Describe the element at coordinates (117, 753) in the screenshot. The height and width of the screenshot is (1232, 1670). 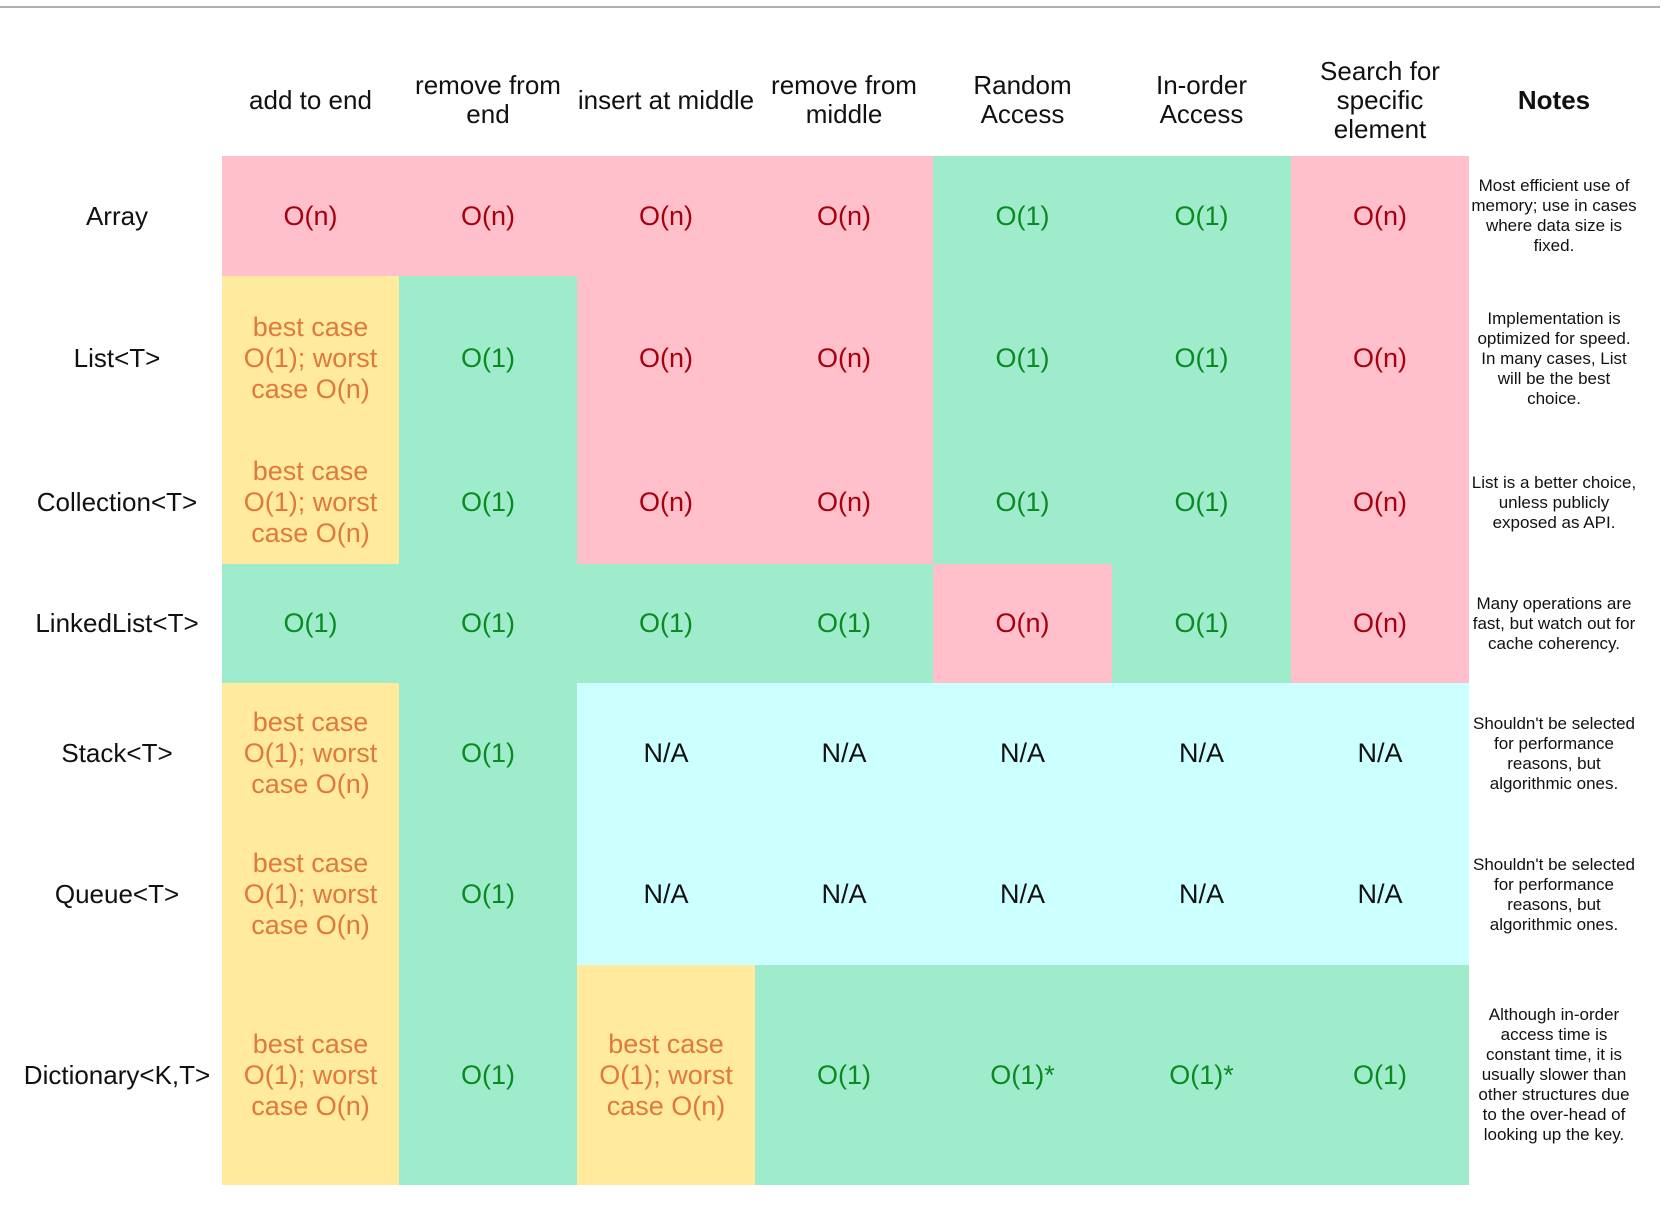
I see `row-header: Stack<T>` at that location.